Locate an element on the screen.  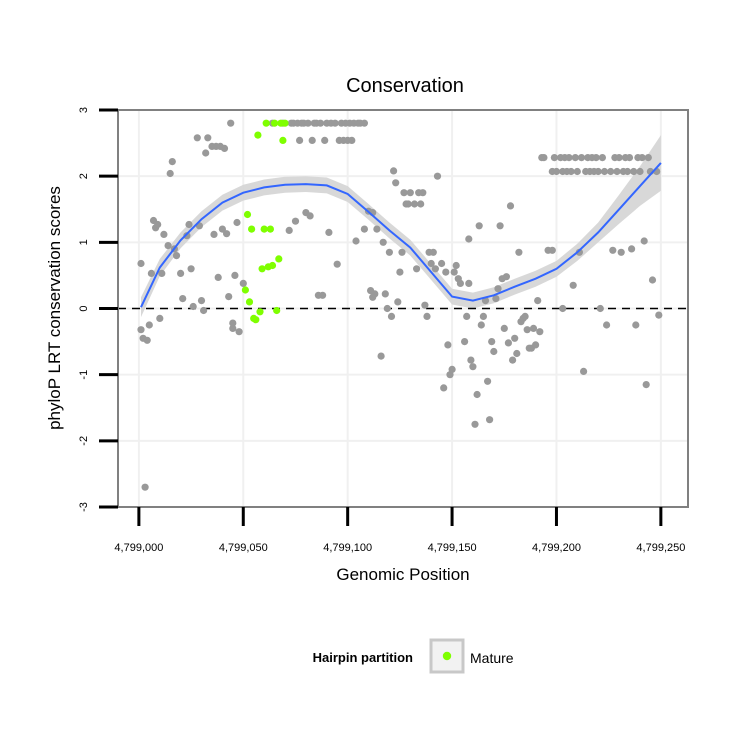
chart-title: Conservation is located at coordinates (405, 86).